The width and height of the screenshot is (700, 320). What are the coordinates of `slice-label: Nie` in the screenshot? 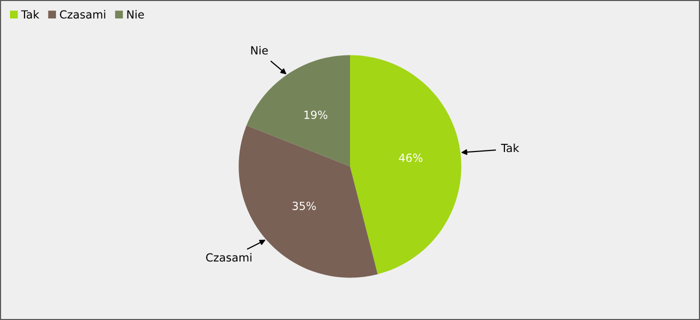 It's located at (259, 50).